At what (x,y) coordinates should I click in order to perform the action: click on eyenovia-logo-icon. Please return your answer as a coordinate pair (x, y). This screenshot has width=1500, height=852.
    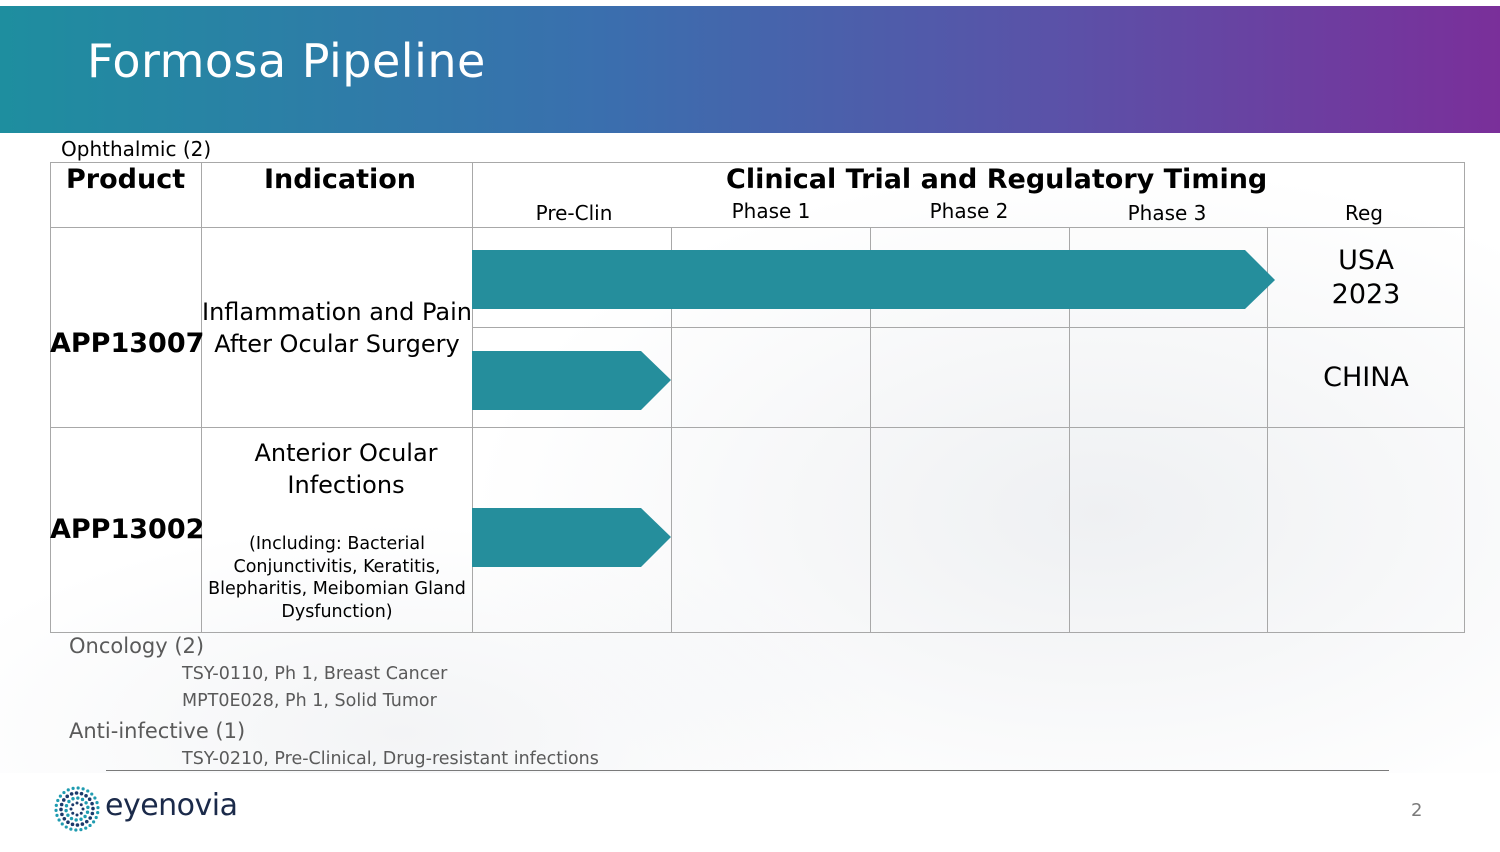
    Looking at the image, I should click on (77, 809).